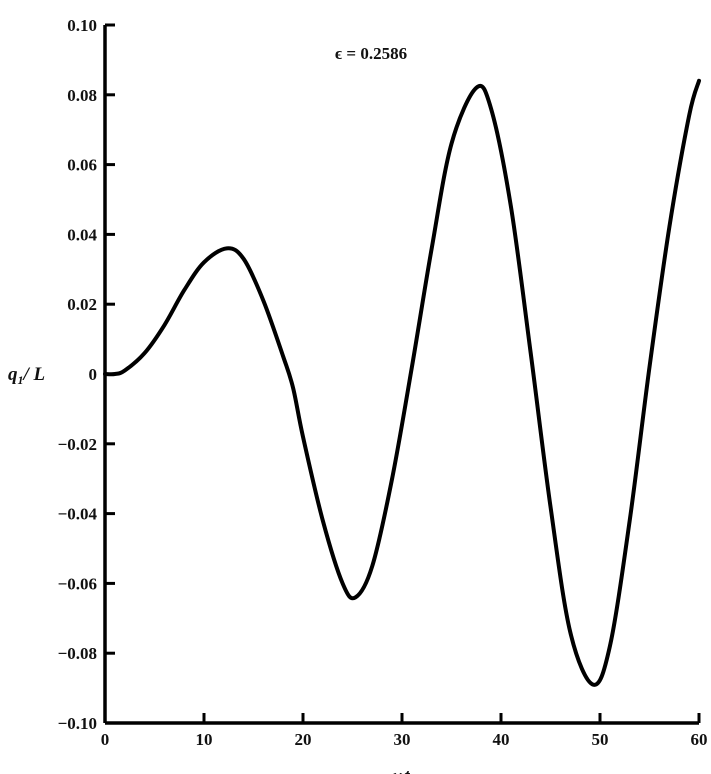 The width and height of the screenshot is (711, 774). What do you see at coordinates (699, 739) in the screenshot?
I see `x-tick-label: 60` at bounding box center [699, 739].